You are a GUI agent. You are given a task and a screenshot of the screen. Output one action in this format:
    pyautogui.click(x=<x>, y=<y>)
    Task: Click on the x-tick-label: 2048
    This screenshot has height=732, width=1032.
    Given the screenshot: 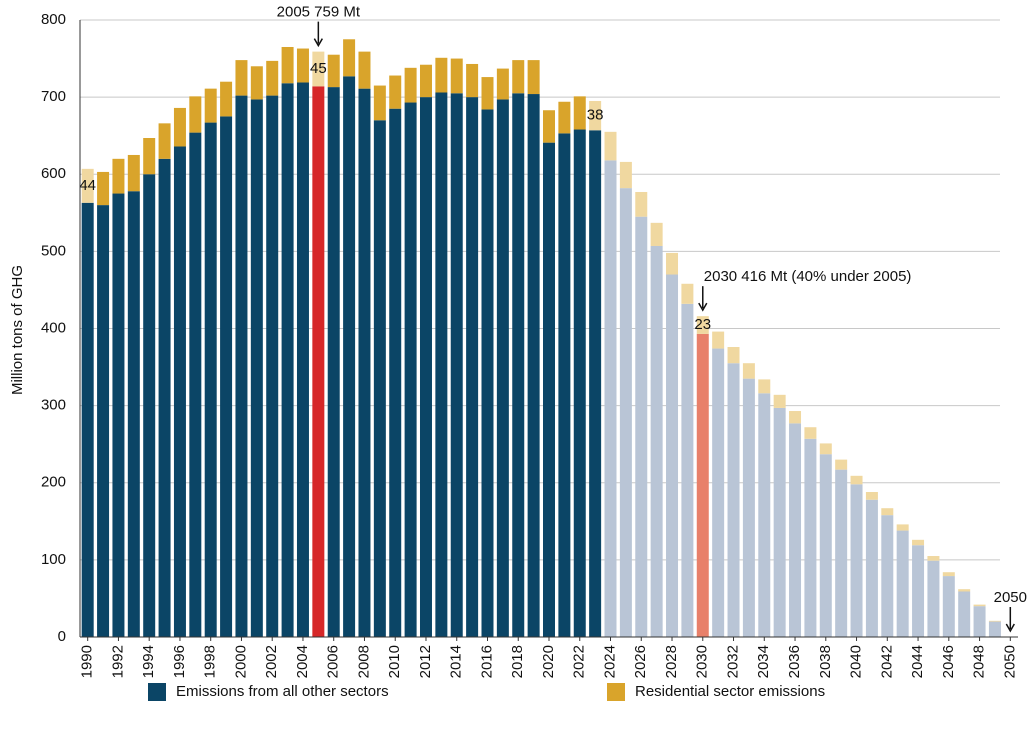 What is the action you would take?
    pyautogui.click(x=979, y=661)
    